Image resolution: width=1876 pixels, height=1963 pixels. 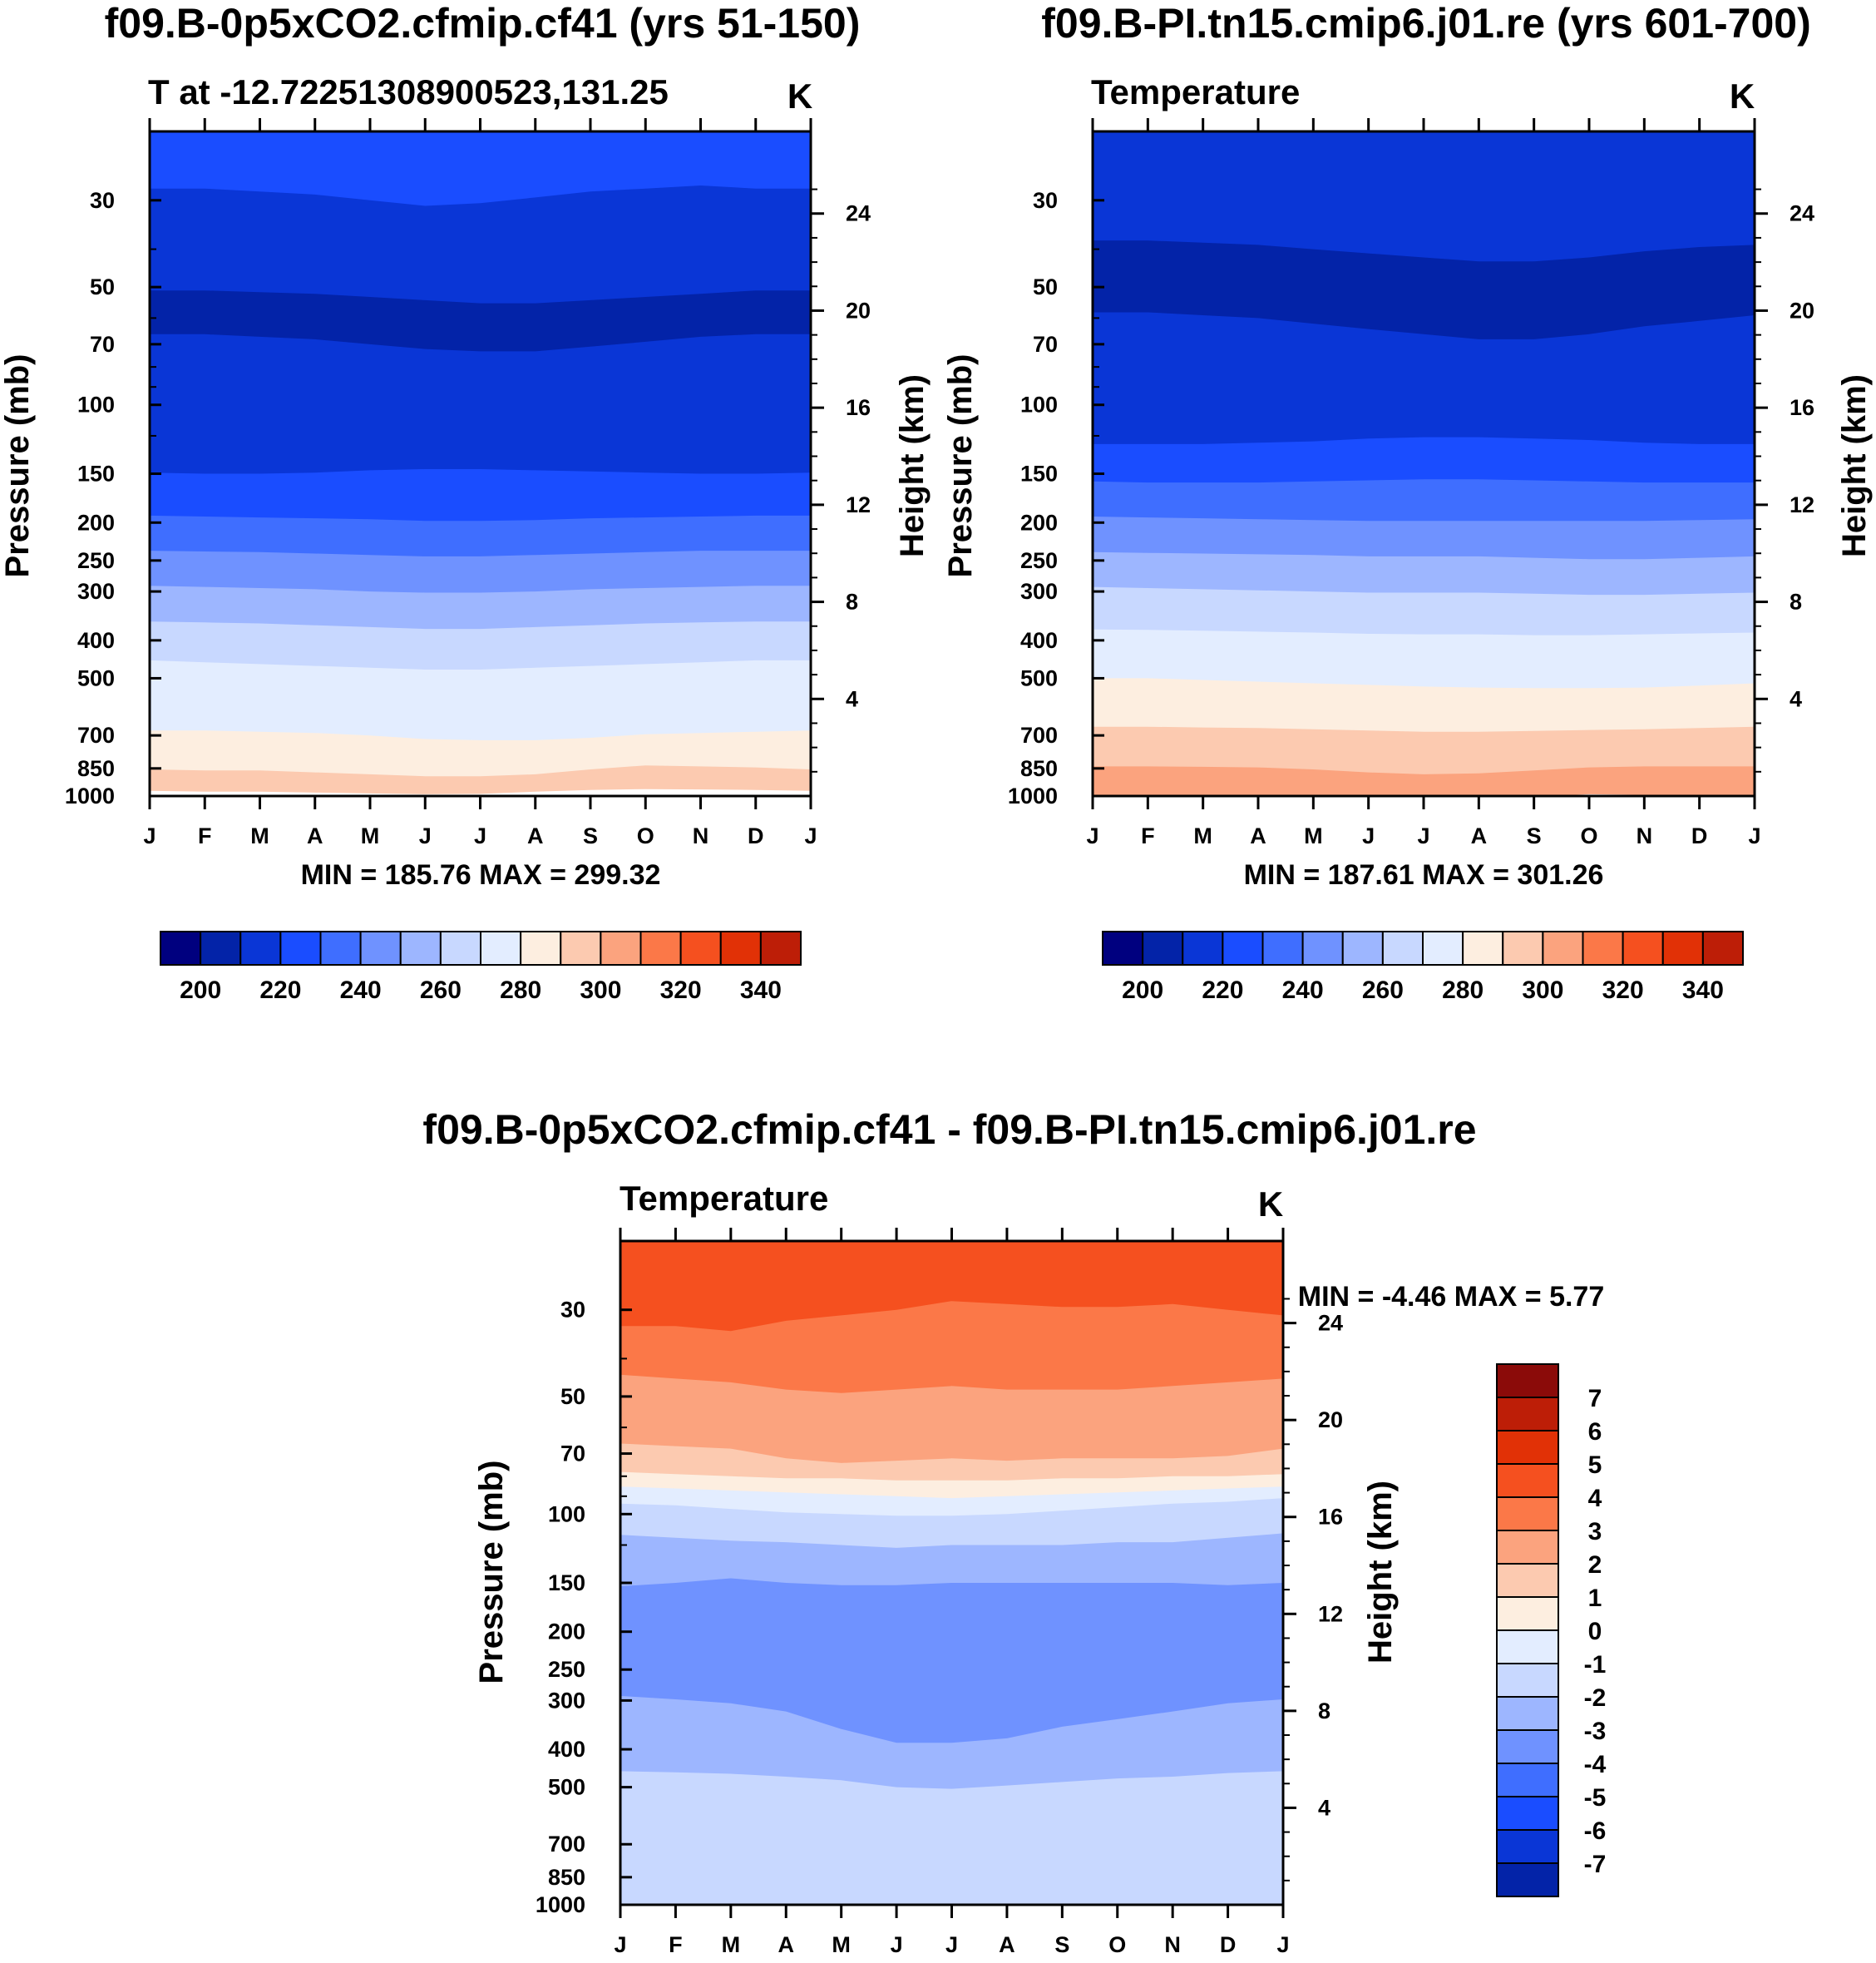 What do you see at coordinates (1303, 990) in the screenshot?
I see `colorbar-label: 240` at bounding box center [1303, 990].